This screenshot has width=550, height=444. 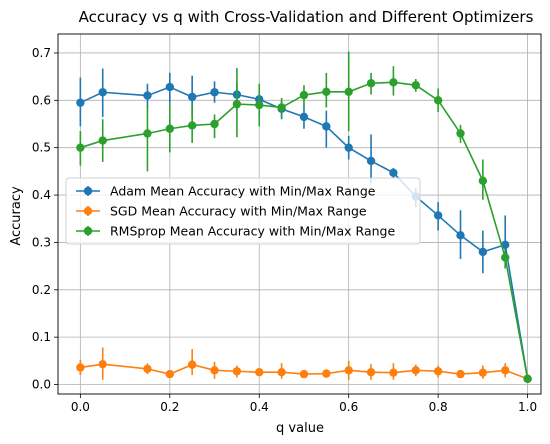 I want to click on y-tick-label: 0.3, so click(x=41, y=242).